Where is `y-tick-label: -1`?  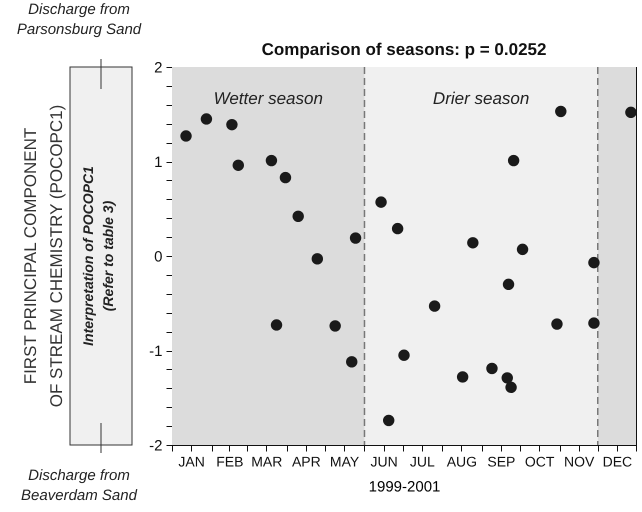 y-tick-label: -1 is located at coordinates (155, 351).